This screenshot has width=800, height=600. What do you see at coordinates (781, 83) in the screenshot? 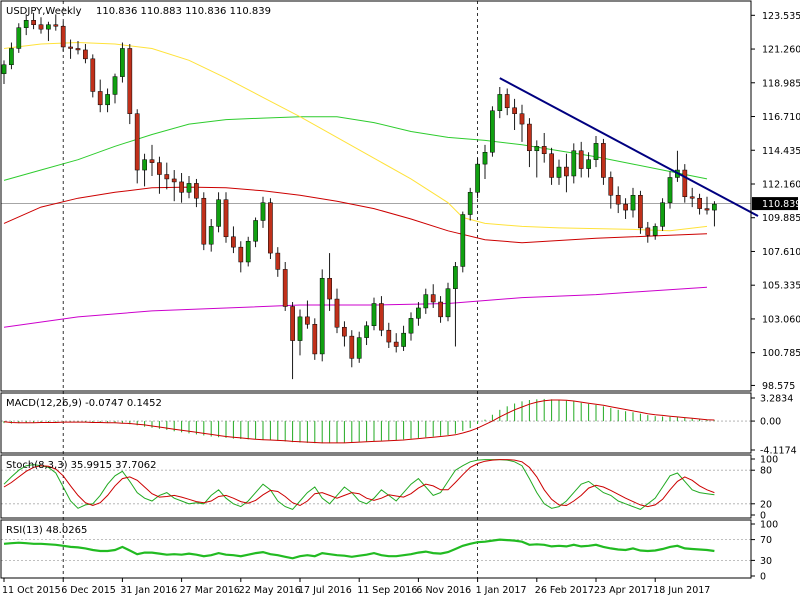
I see `price-tick-label: 118.985` at bounding box center [781, 83].